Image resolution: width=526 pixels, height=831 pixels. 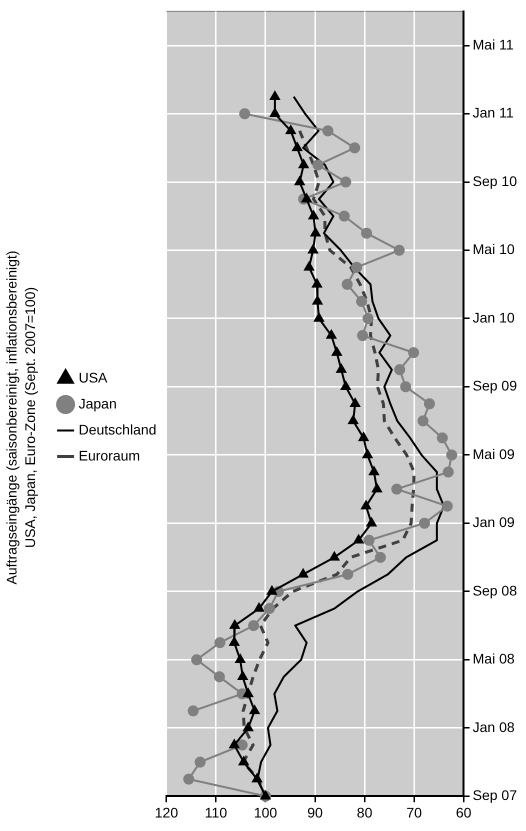 I want to click on y-tick-label: Jan 08, so click(x=493, y=726).